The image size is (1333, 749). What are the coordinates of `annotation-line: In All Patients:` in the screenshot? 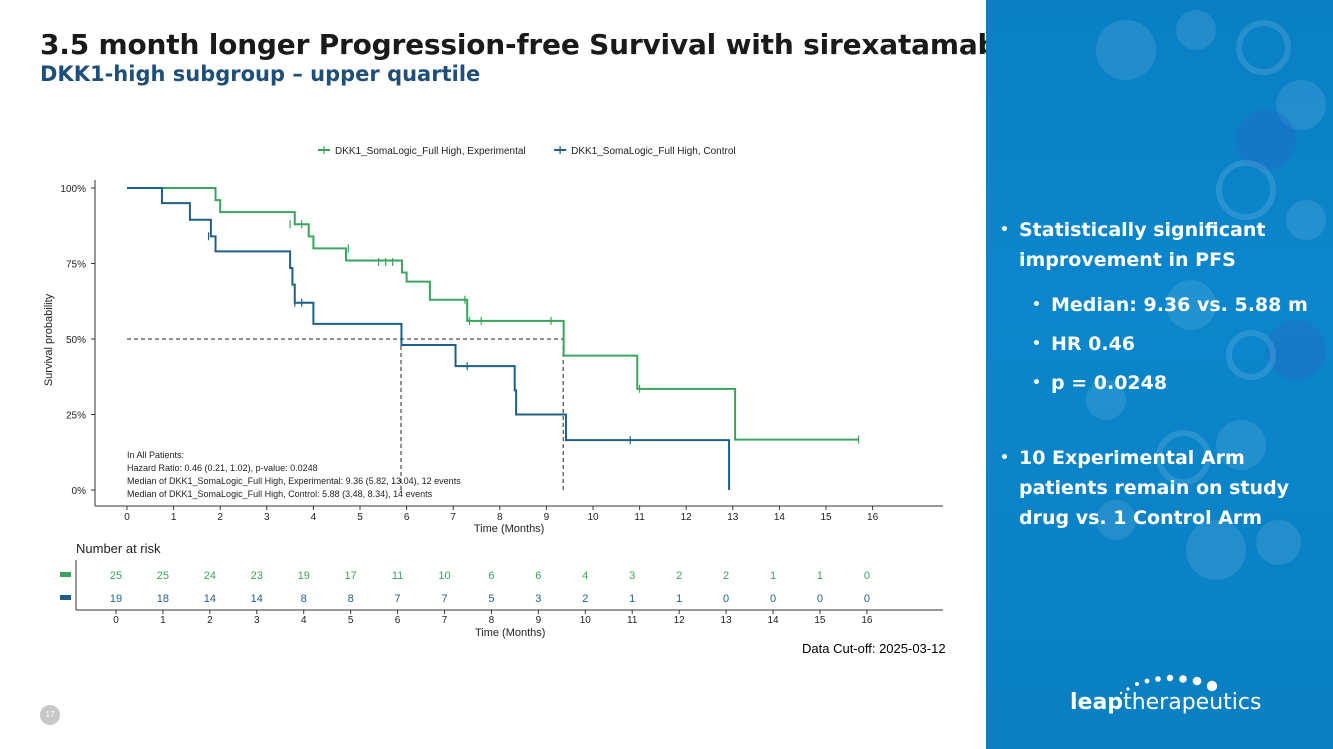 It's located at (155, 455).